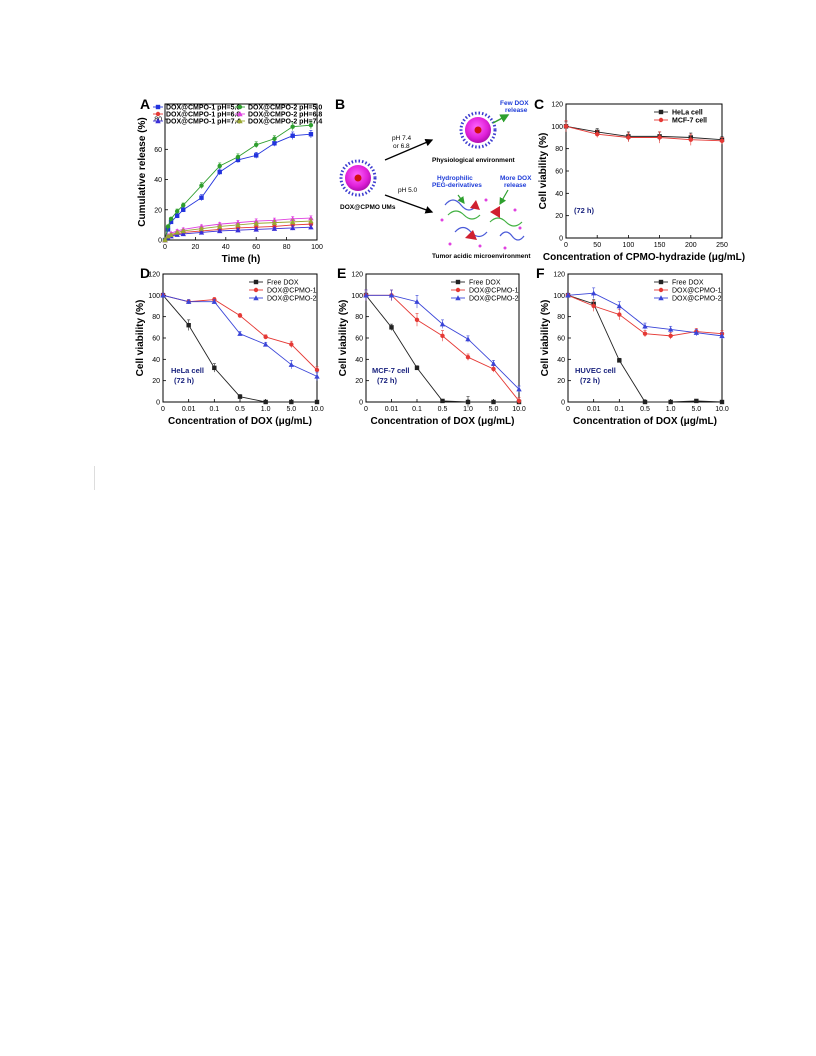 Image resolution: width=816 pixels, height=1056 pixels. What do you see at coordinates (140, 338) in the screenshot?
I see `chart-d-ylabel: Cell viability (%)` at bounding box center [140, 338].